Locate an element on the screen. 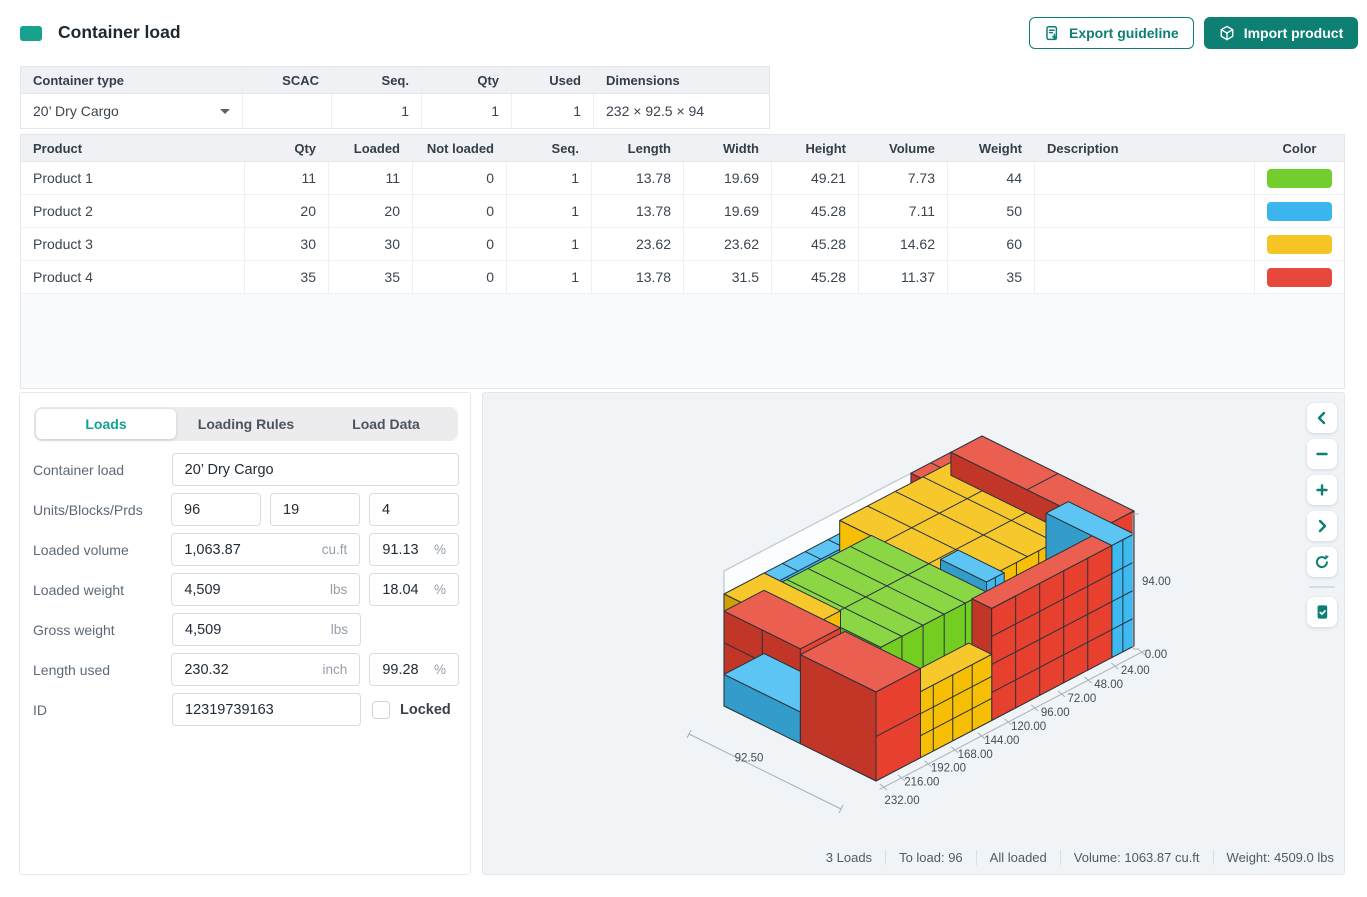  svg-text: 72.00 is located at coordinates (1082, 699).